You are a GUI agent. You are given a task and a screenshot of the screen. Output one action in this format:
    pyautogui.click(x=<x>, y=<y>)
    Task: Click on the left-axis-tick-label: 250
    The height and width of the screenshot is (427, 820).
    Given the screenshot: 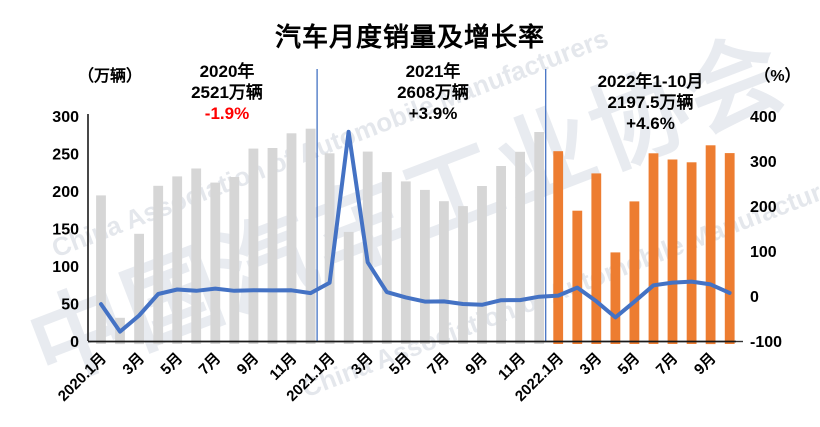 What is the action you would take?
    pyautogui.click(x=65, y=155)
    